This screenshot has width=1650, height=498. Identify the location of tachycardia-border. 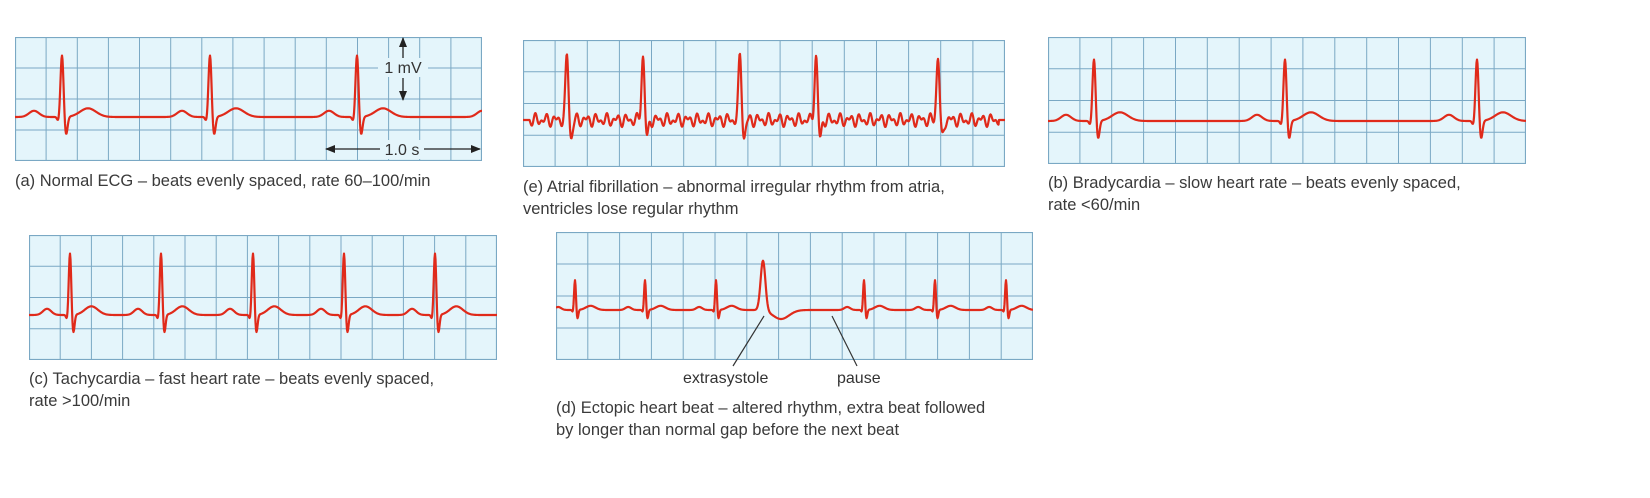
(263, 297).